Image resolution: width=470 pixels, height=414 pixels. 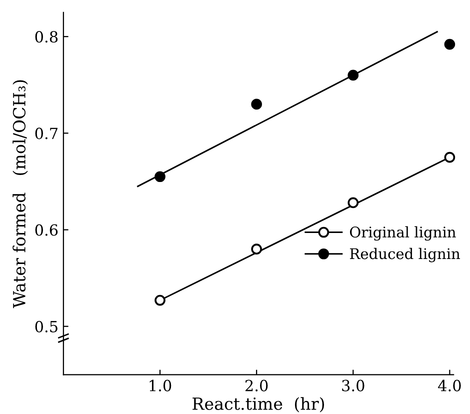 I want to click on x-axis-title: React.time (hr), so click(x=258, y=404).